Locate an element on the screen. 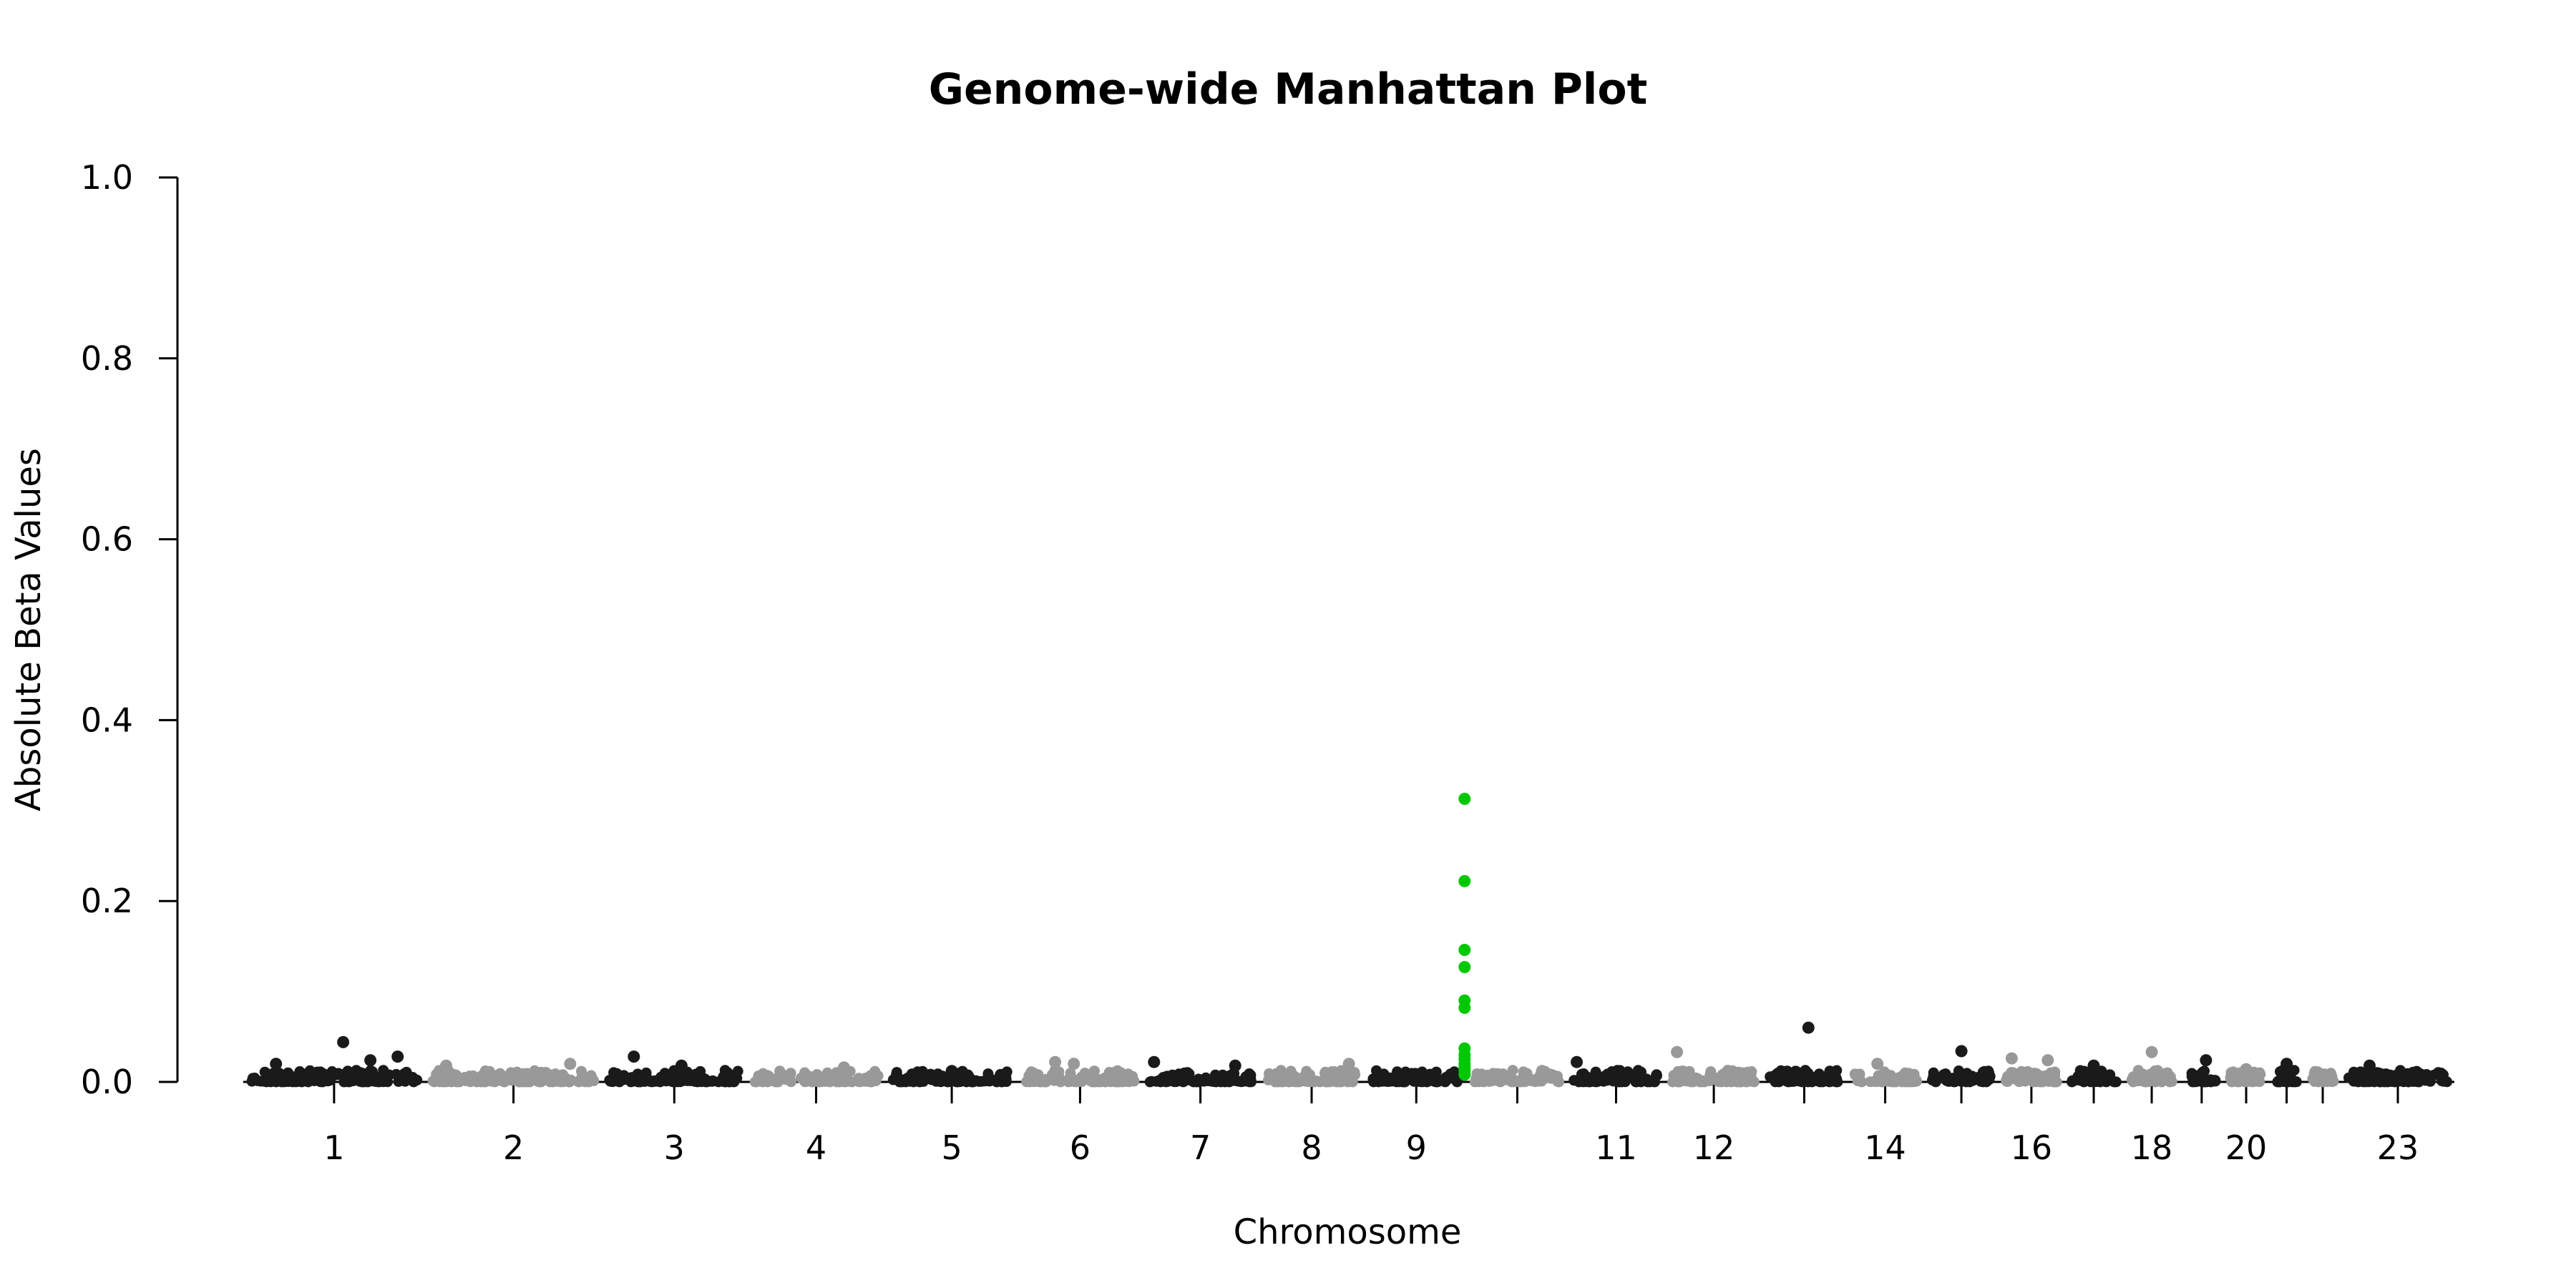 This screenshot has width=2576, height=1288. x-tick-label: 5 is located at coordinates (951, 1147).